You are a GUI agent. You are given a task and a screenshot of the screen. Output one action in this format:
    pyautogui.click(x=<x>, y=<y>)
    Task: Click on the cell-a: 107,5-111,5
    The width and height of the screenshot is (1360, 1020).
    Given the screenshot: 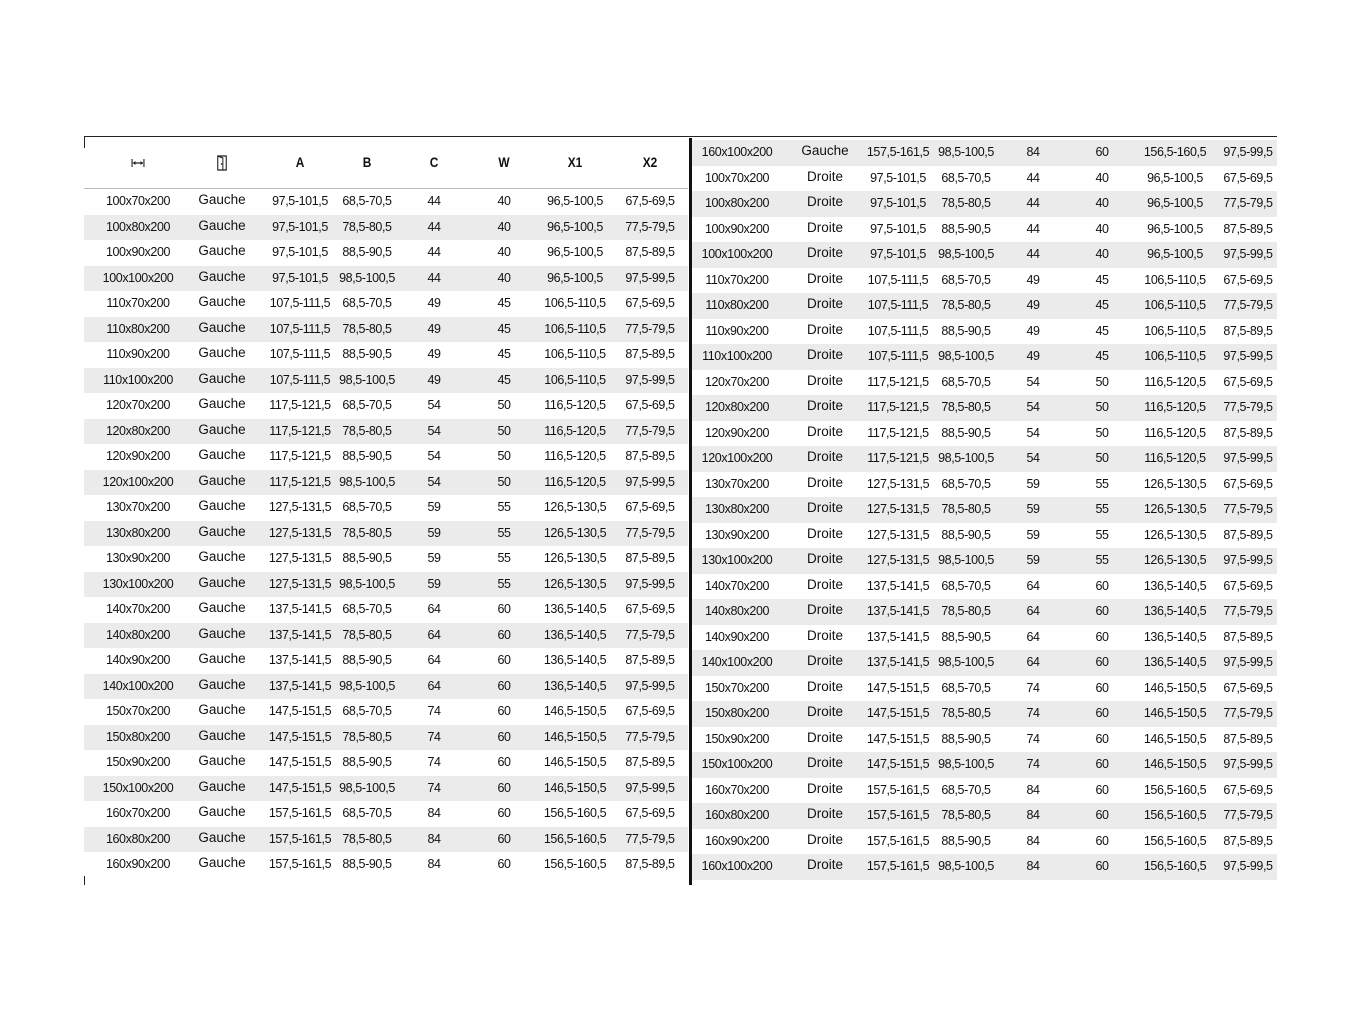 What is the action you would take?
    pyautogui.click(x=300, y=354)
    